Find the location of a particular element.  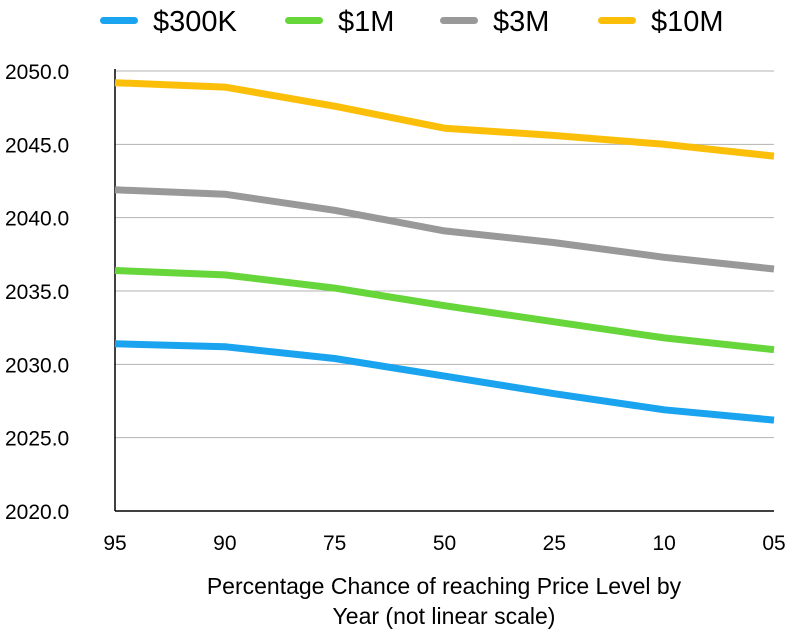

x-axis-title-line: Year (not linear scale) is located at coordinates (444, 616).